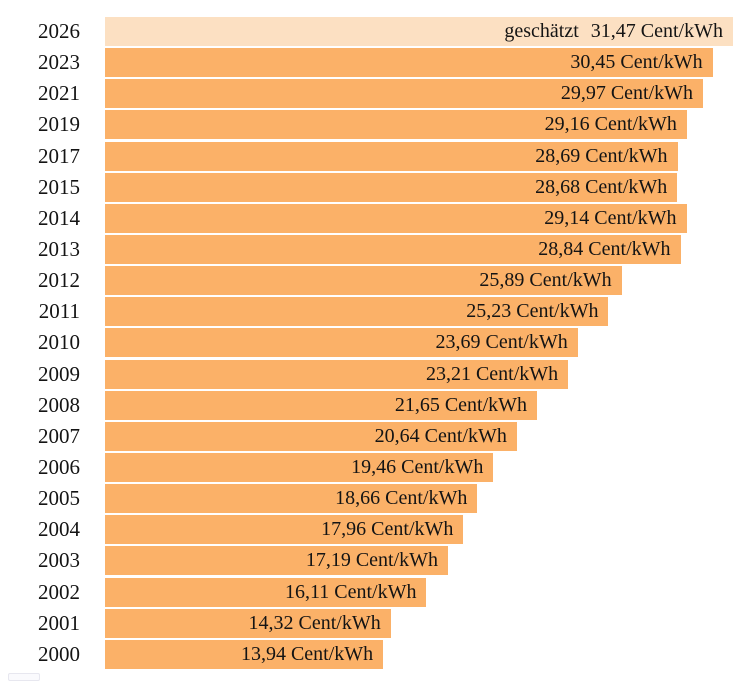 The height and width of the screenshot is (688, 750). Describe the element at coordinates (409, 63) in the screenshot. I see `value-bar: 30,45 Cent/kWh` at that location.